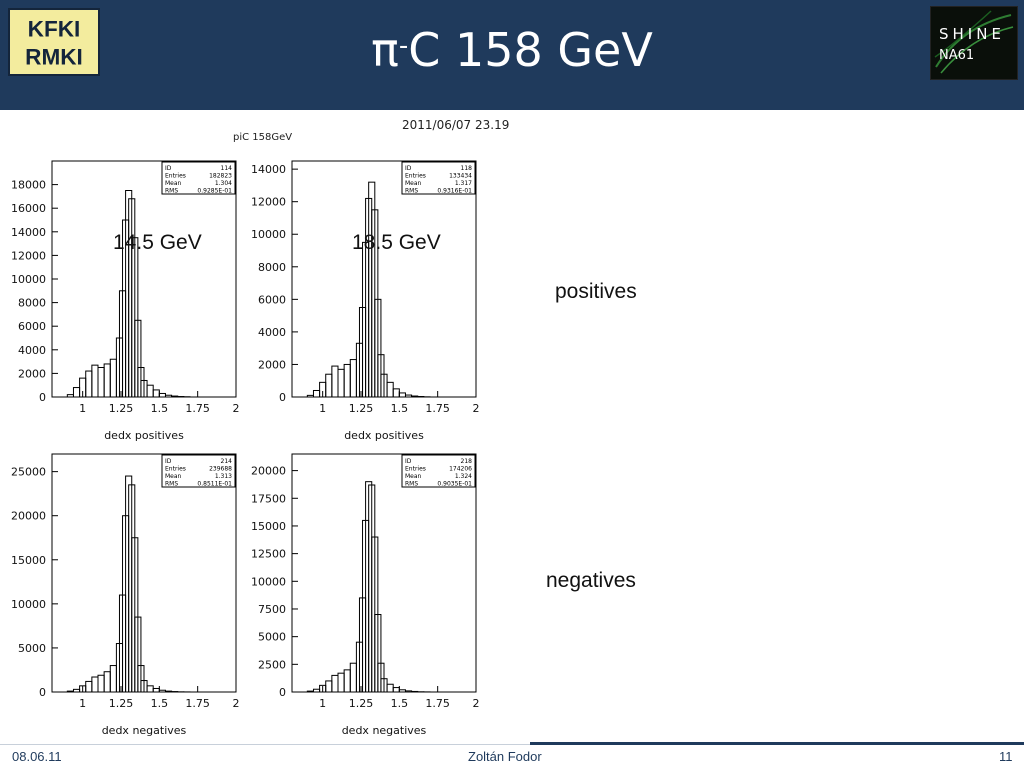  What do you see at coordinates (272, 664) in the screenshot?
I see `y-tick-label: 2500` at bounding box center [272, 664].